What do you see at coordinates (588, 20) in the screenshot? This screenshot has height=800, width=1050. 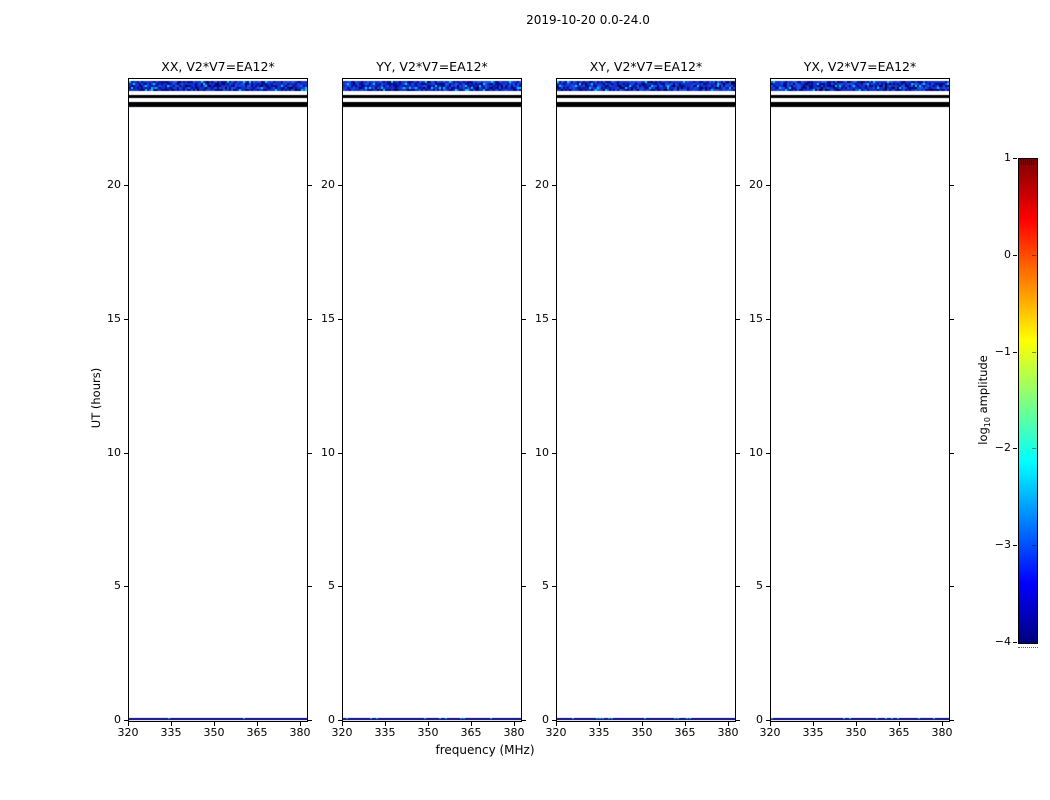 I see `figure-title: 2019-10-20 0.0-24.0` at bounding box center [588, 20].